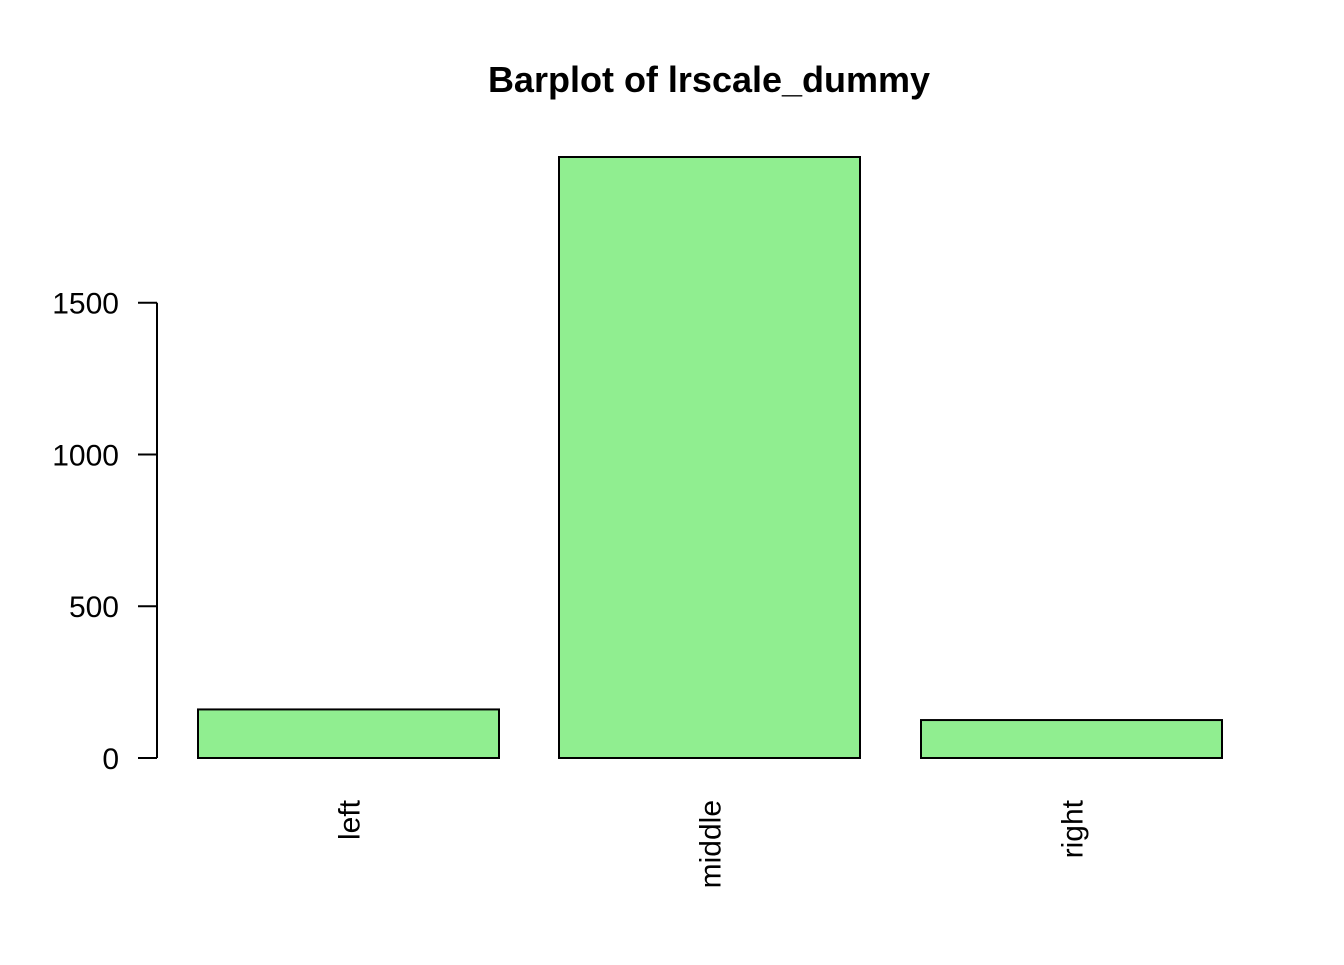  What do you see at coordinates (1073, 828) in the screenshot?
I see `x-tick-label-right: right` at bounding box center [1073, 828].